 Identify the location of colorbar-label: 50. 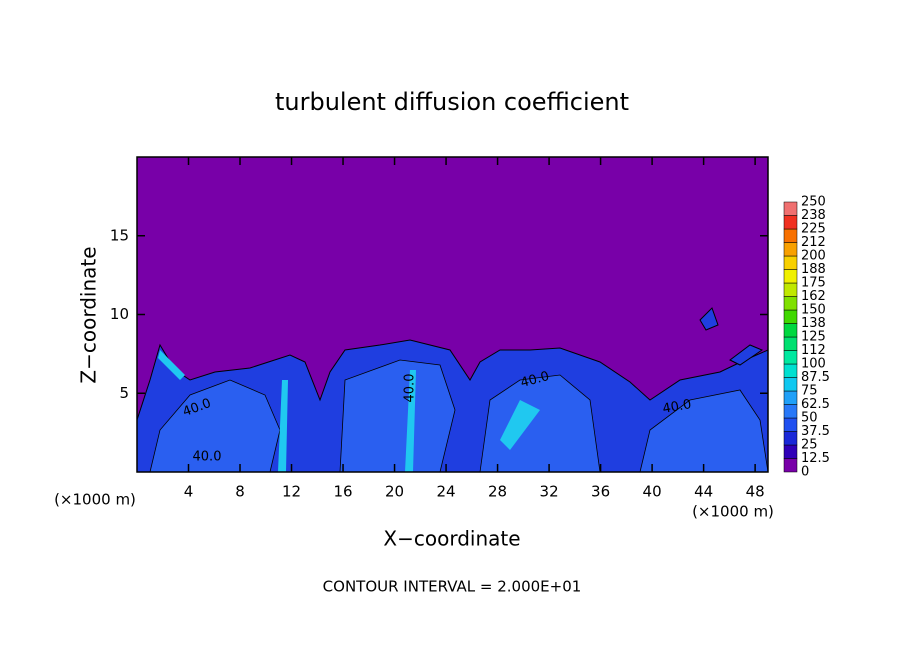
(809, 418).